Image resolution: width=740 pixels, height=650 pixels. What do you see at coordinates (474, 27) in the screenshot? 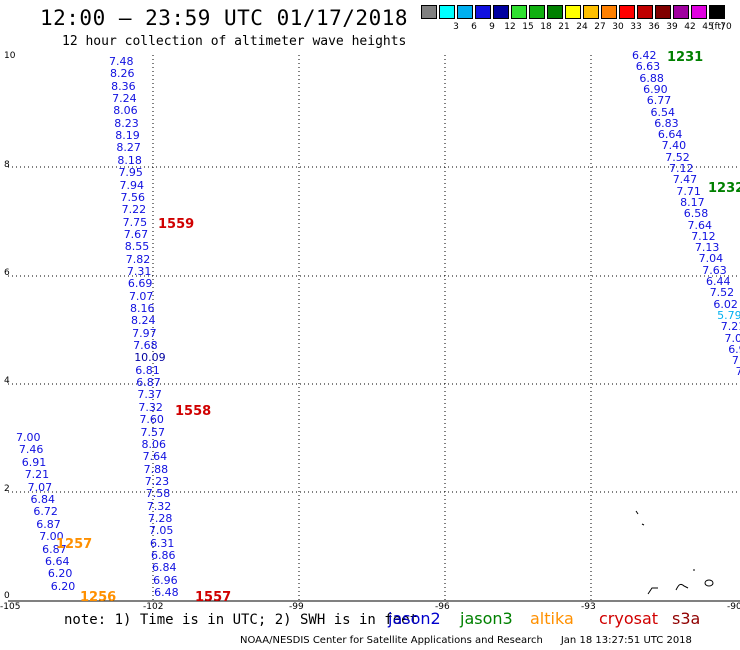
I see `legend-swatch-label: 6` at bounding box center [474, 27].